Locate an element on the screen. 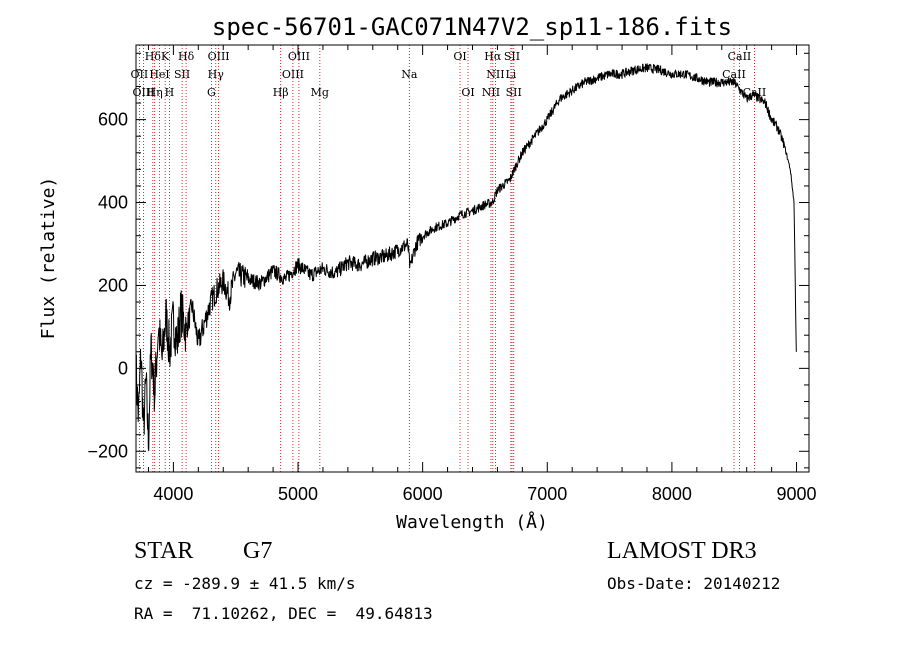 Image resolution: width=900 pixels, height=649 pixels. line-label-25: NII is located at coordinates (491, 92).